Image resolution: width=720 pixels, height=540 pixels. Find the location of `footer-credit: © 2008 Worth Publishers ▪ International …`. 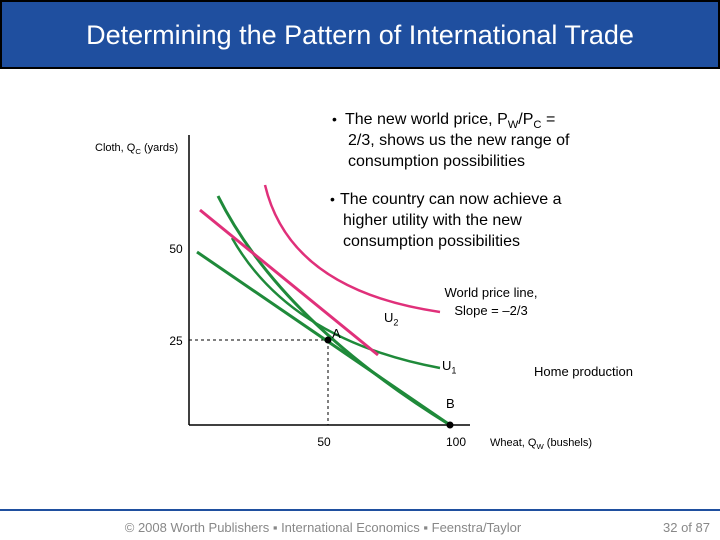

footer-credit: © 2008 Worth Publishers ▪ International … is located at coordinates (323, 527).